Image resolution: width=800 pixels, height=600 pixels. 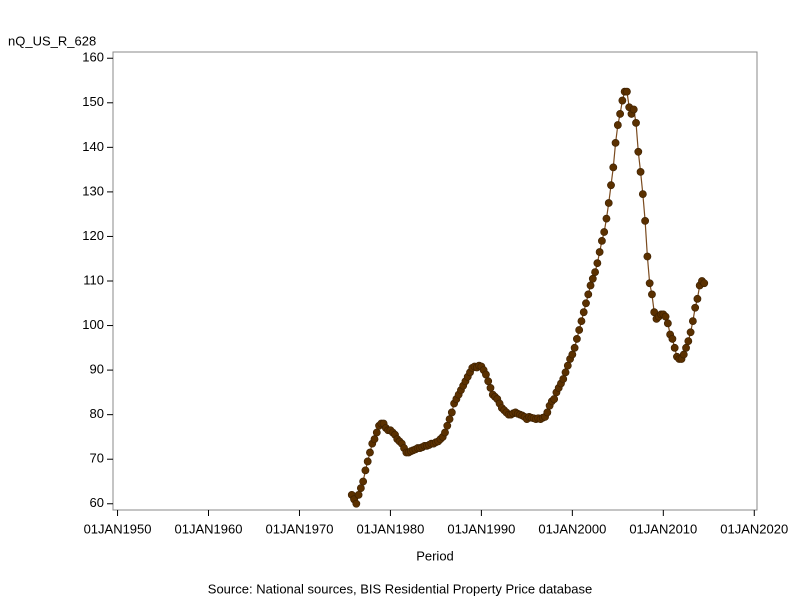 I want to click on x-tick-label: 01JAN1990, so click(x=481, y=528).